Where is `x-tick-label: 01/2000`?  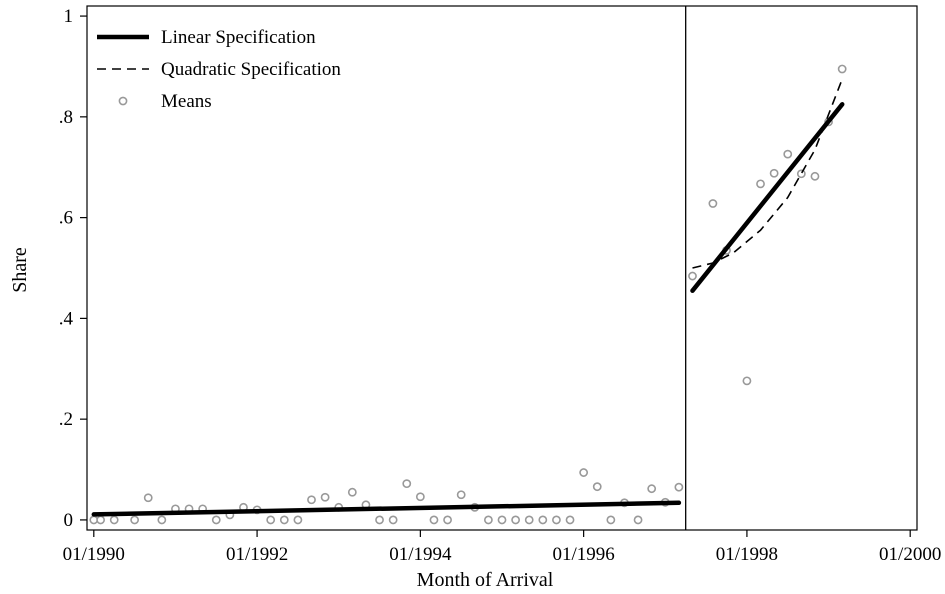 x-tick-label: 01/2000 is located at coordinates (910, 554).